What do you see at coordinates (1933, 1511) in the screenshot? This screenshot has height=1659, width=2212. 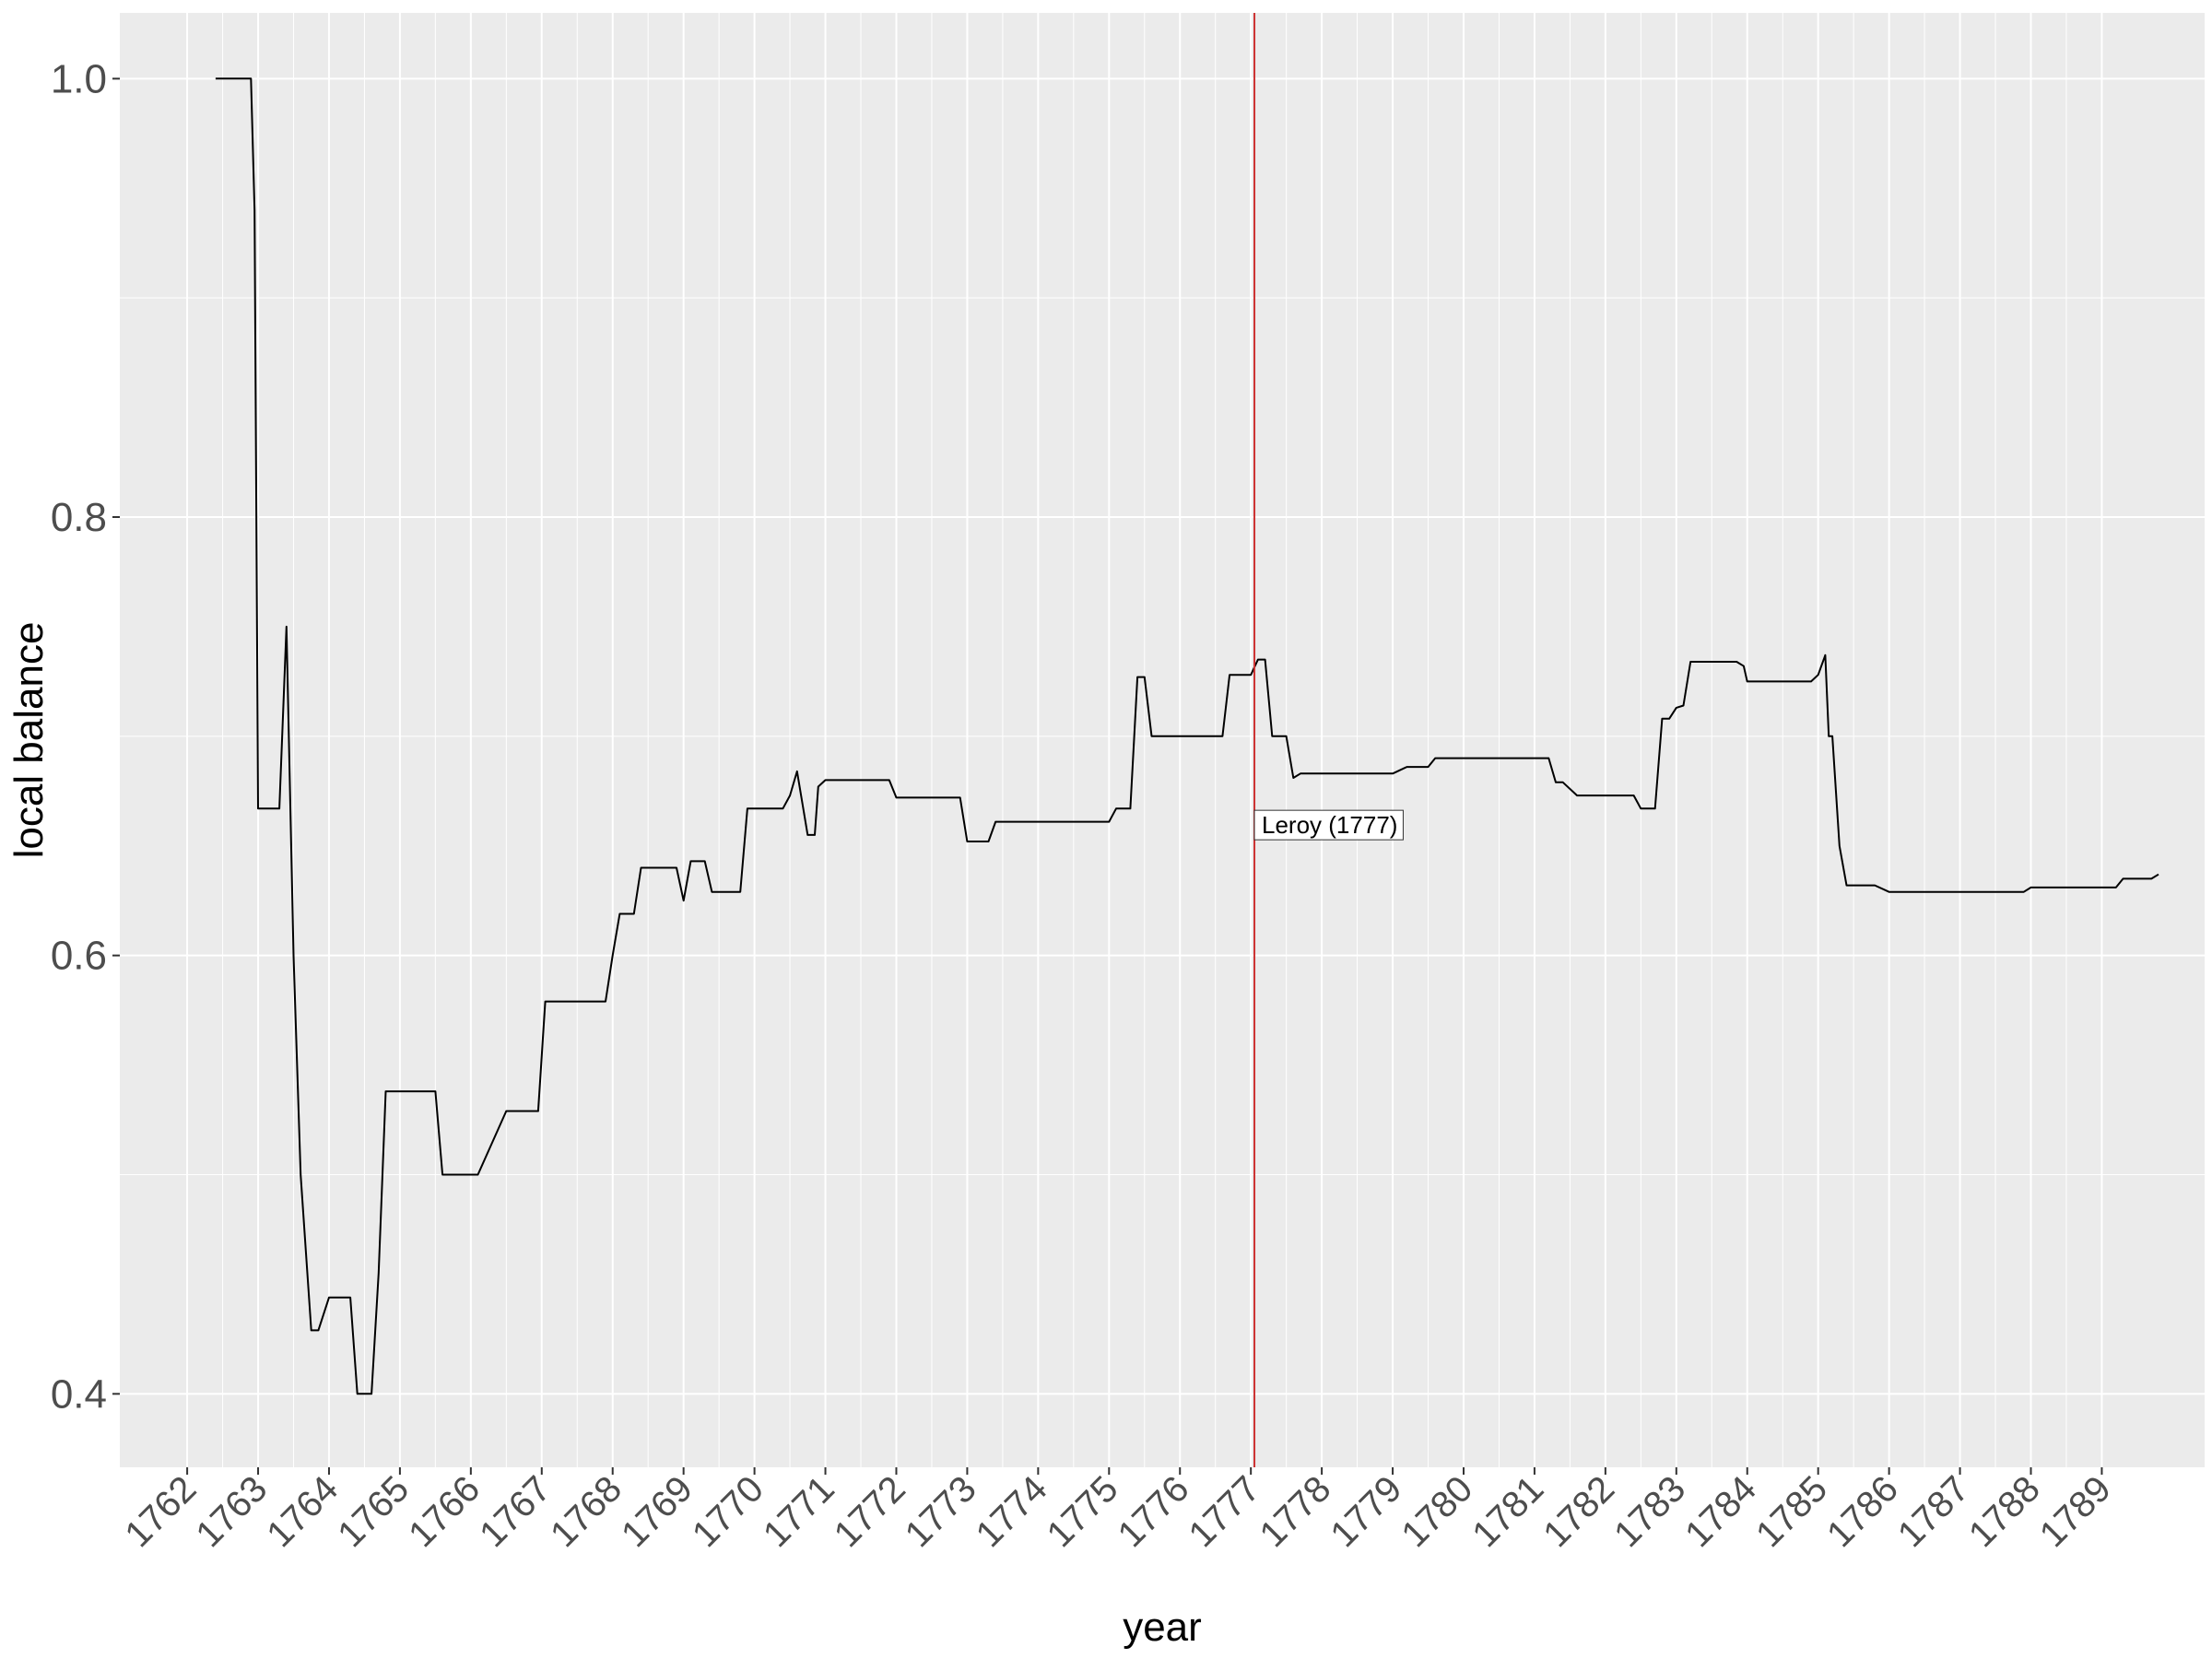 I see `x-tick-label: 1787` at bounding box center [1933, 1511].